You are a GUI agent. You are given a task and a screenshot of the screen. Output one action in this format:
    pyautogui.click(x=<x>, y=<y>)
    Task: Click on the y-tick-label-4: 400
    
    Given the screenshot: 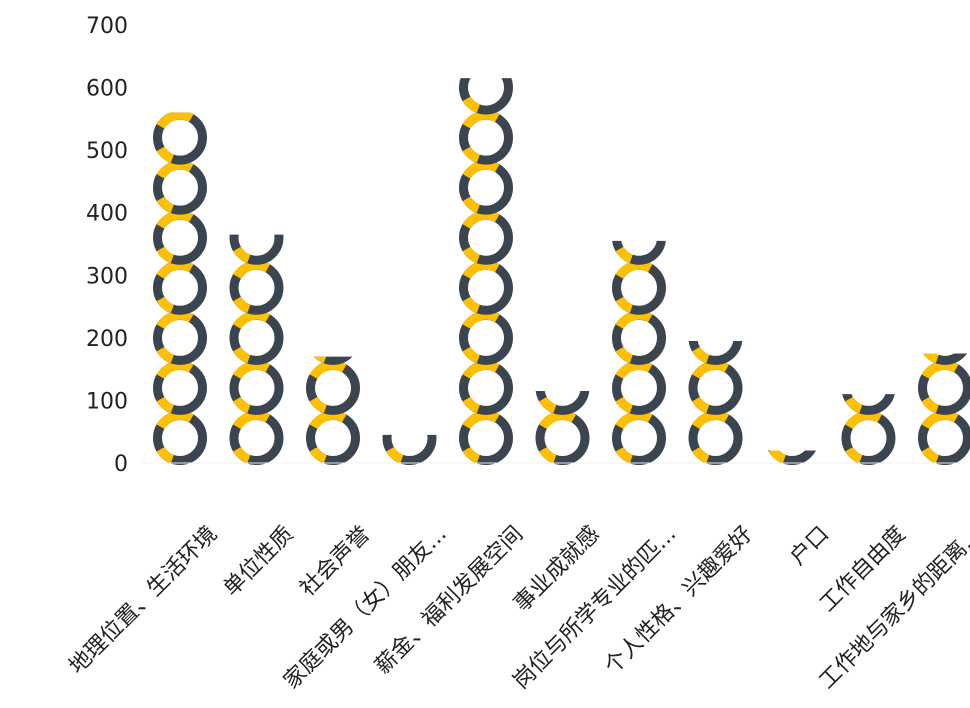 What is the action you would take?
    pyautogui.click(x=107, y=214)
    